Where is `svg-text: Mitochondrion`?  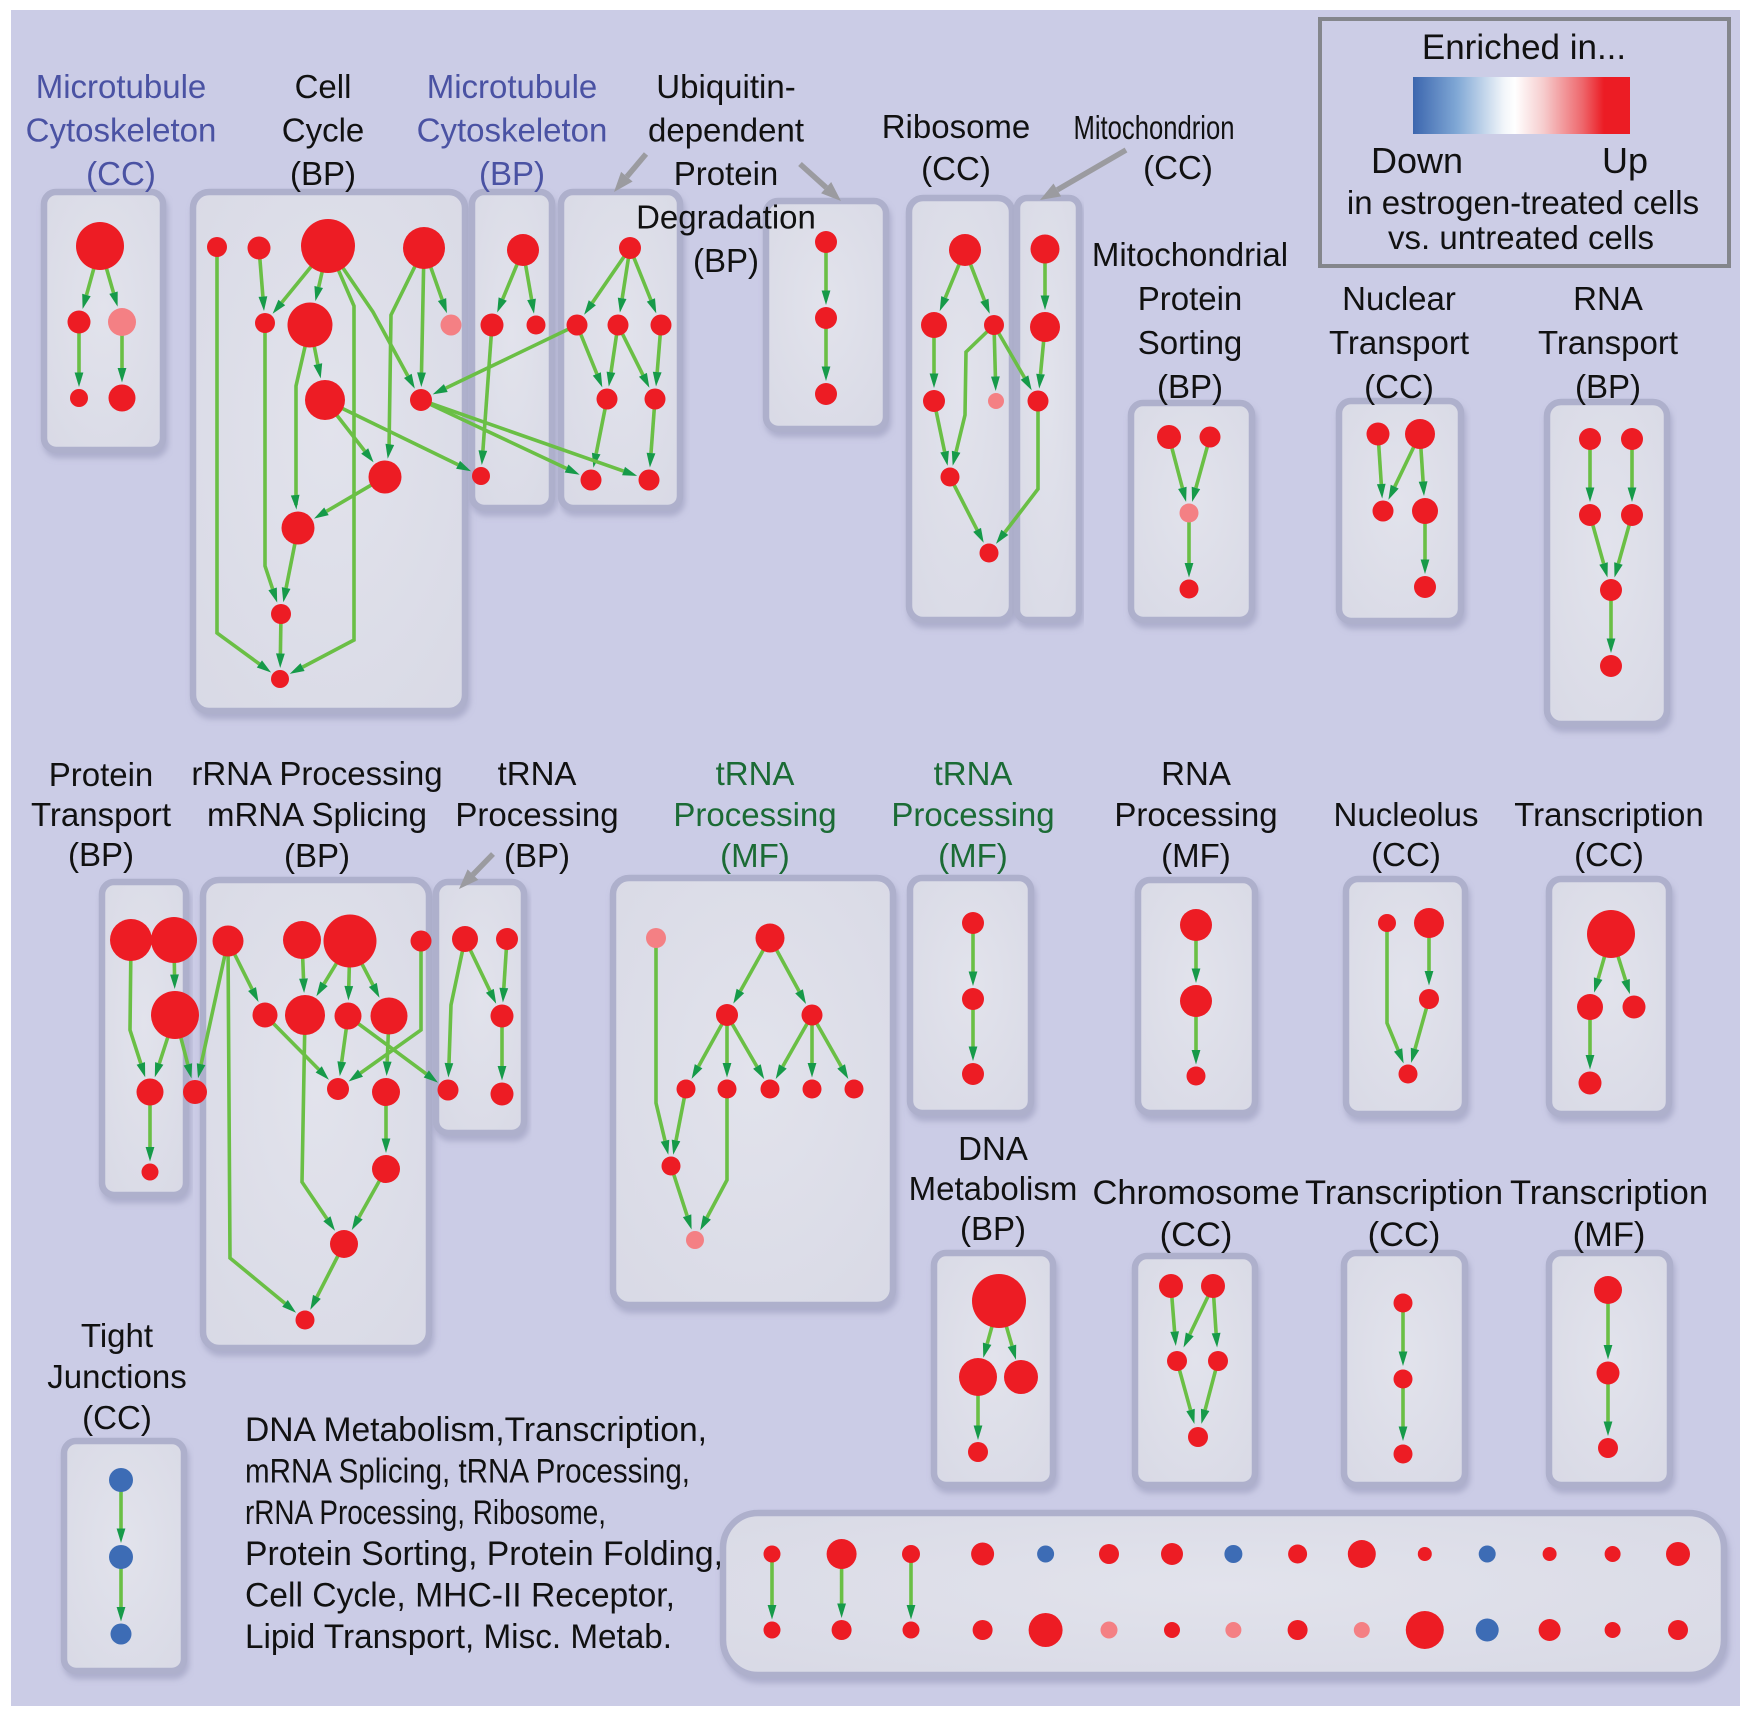
svg-text: Mitochondrion is located at coordinates (1154, 127).